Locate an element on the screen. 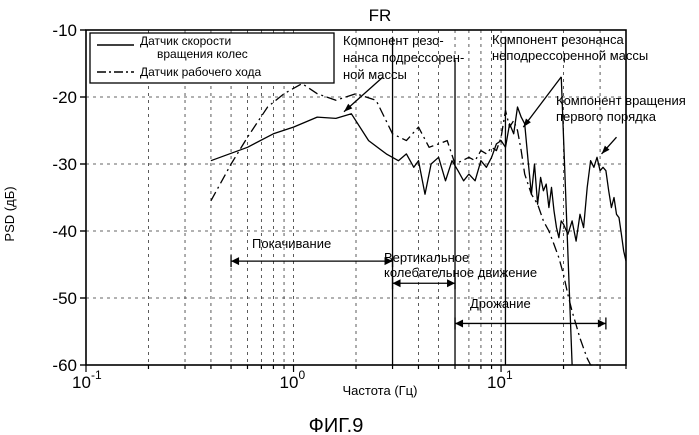  y-tick-label: -50 is located at coordinates (64, 298).